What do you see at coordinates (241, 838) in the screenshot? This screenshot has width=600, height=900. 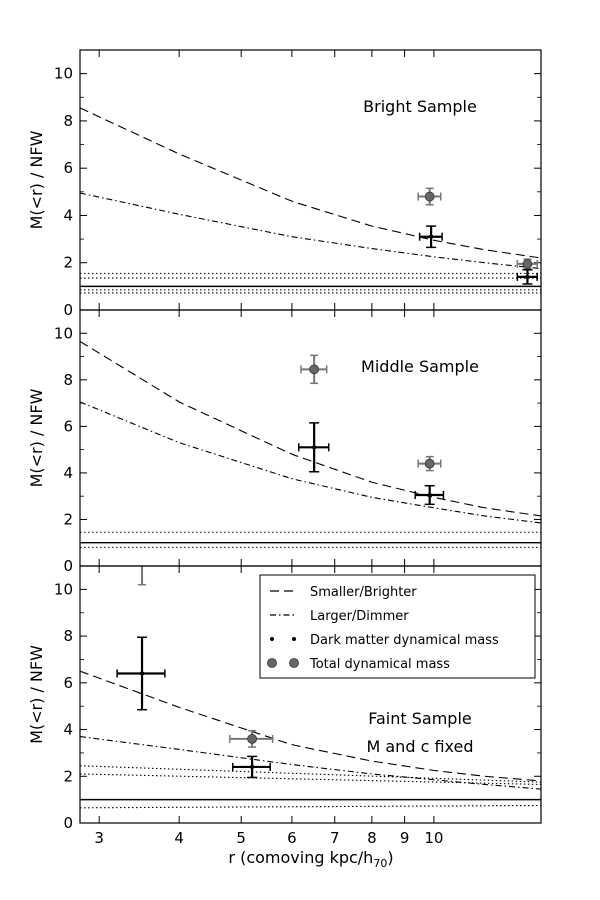 I see `x-tick-label: 5` at bounding box center [241, 838].